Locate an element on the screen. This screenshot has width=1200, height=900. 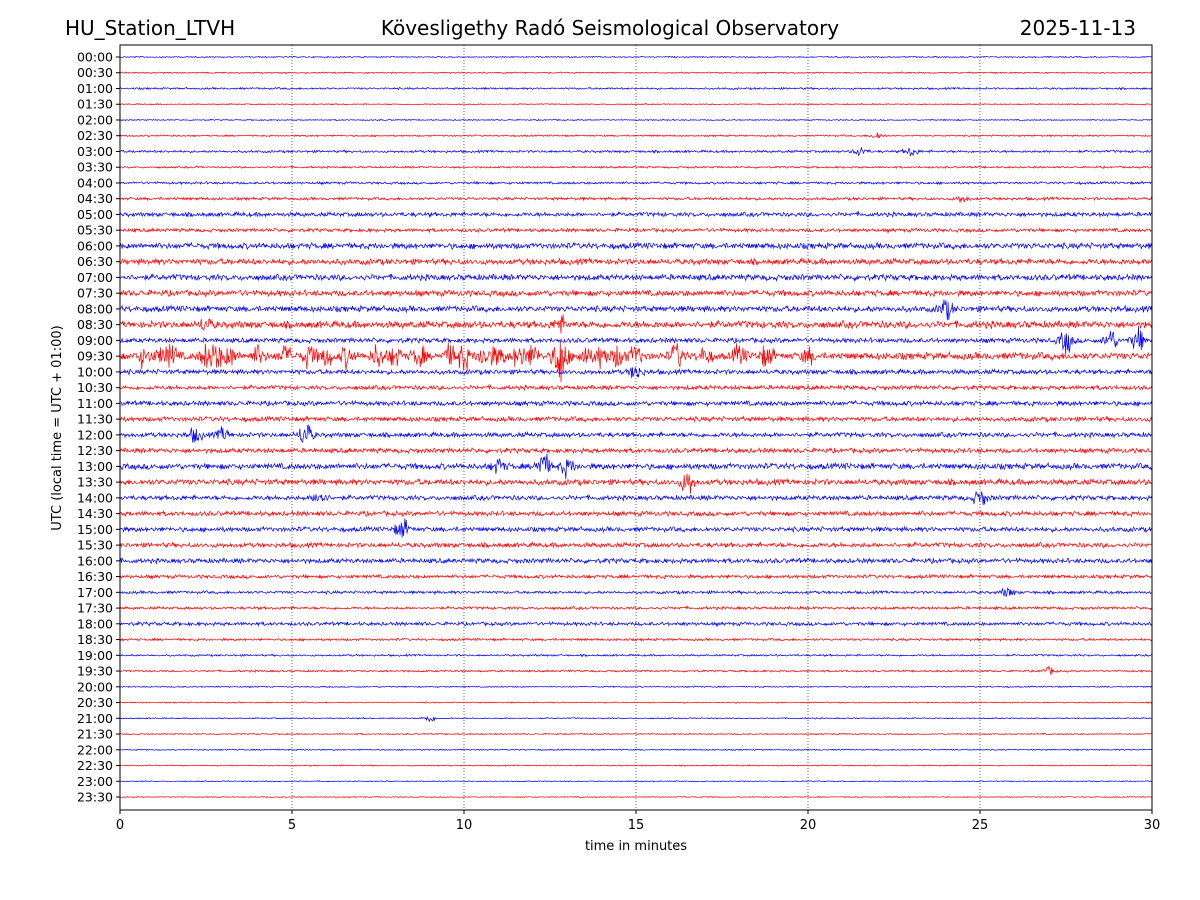
x-tick-label: 10 is located at coordinates (464, 825).